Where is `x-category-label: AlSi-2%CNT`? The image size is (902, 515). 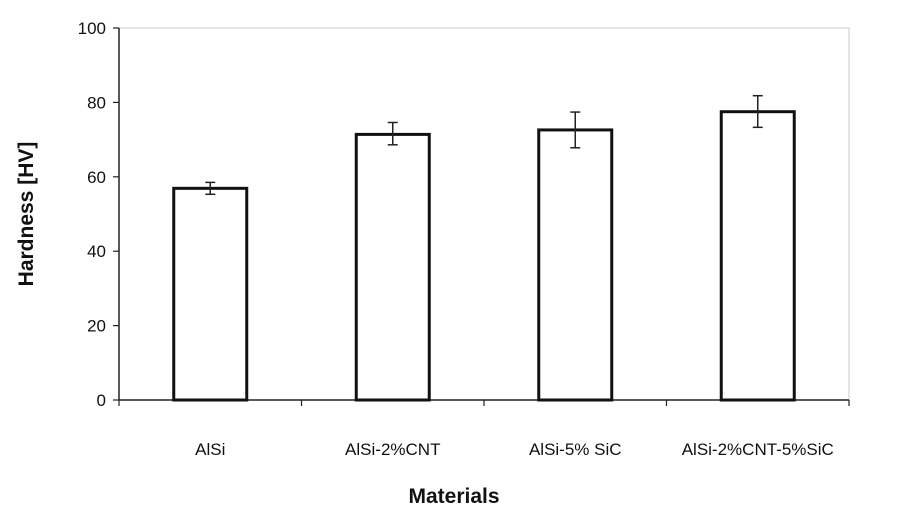
x-category-label: AlSi-2%CNT is located at coordinates (392, 449).